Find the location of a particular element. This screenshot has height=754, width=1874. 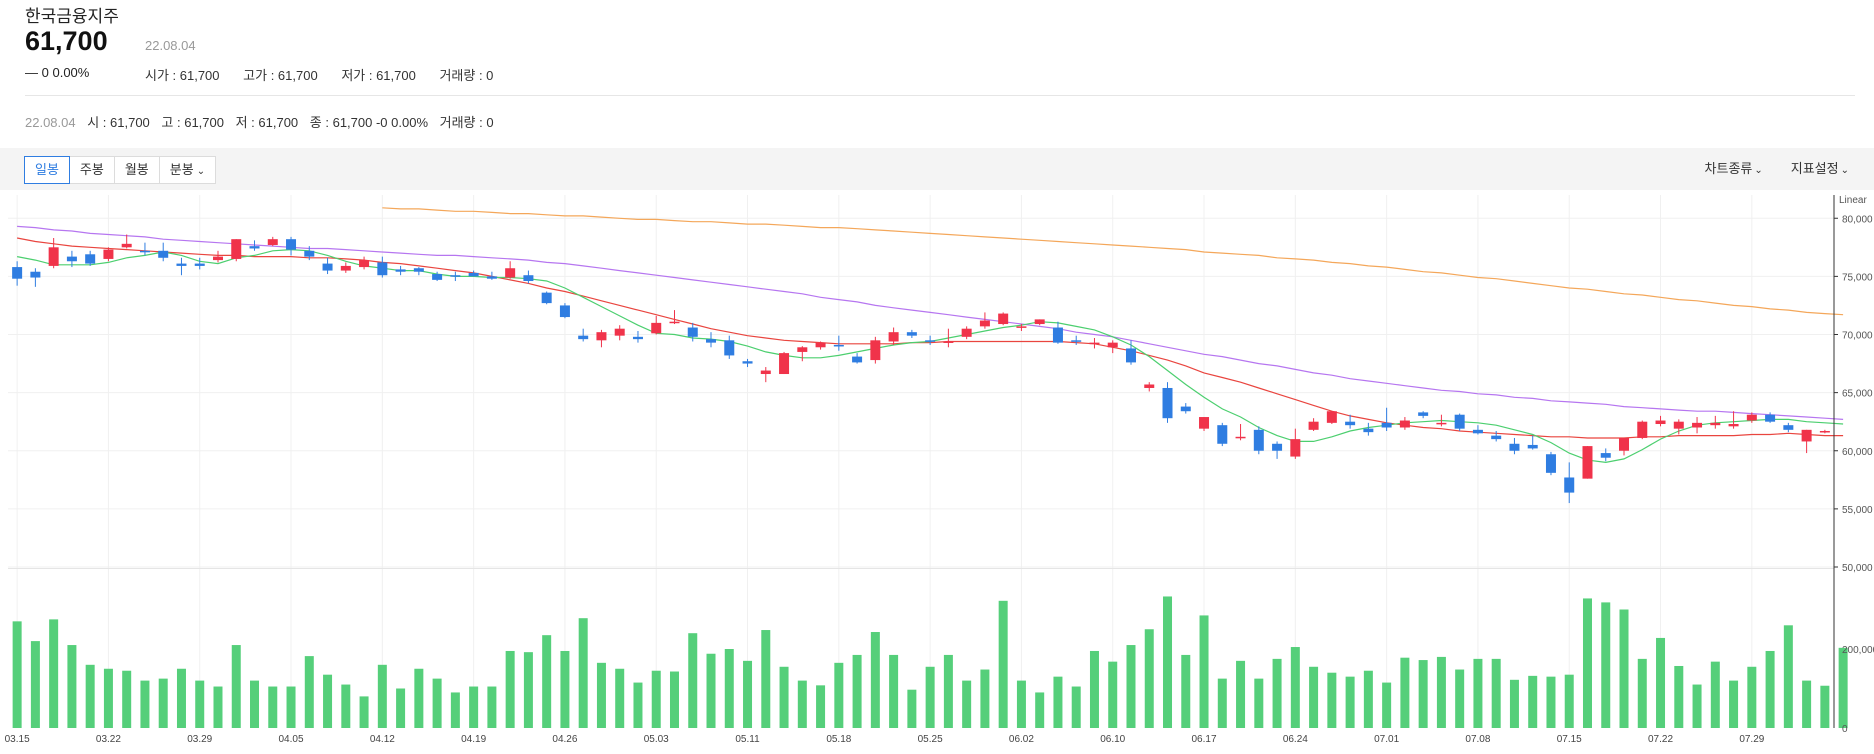

tab-daily: 일봉 is located at coordinates (47, 170).